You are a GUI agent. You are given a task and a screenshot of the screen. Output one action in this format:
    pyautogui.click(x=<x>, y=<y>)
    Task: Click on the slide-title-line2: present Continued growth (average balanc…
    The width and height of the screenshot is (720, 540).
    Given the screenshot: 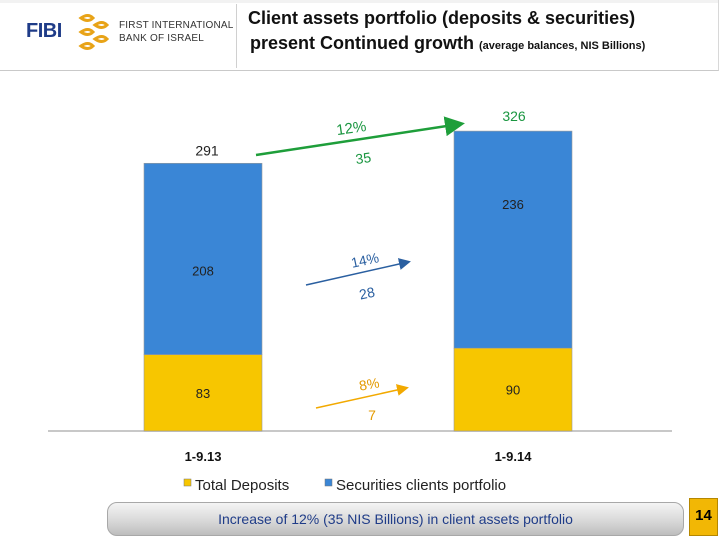 What is the action you would take?
    pyautogui.click(x=447, y=43)
    